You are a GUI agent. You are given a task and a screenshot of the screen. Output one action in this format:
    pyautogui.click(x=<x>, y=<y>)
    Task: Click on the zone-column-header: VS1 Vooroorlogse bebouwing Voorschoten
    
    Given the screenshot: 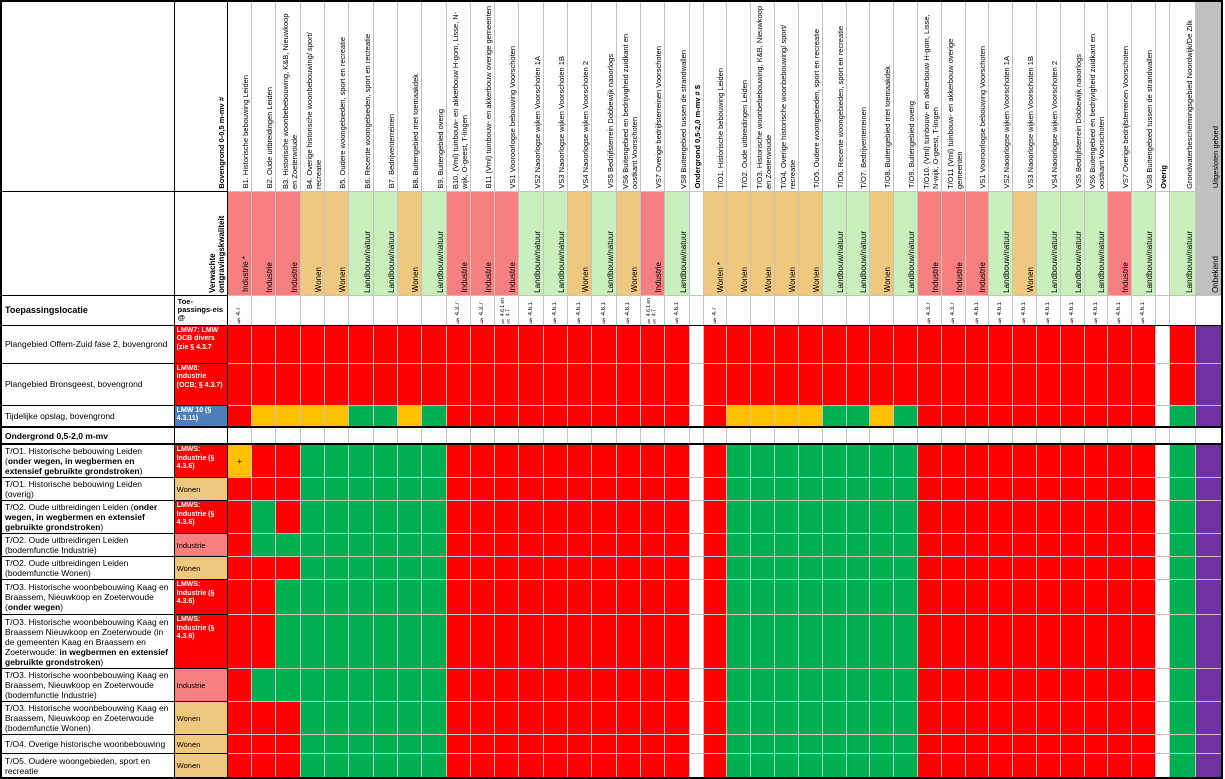 What is the action you would take?
    pyautogui.click(x=977, y=96)
    